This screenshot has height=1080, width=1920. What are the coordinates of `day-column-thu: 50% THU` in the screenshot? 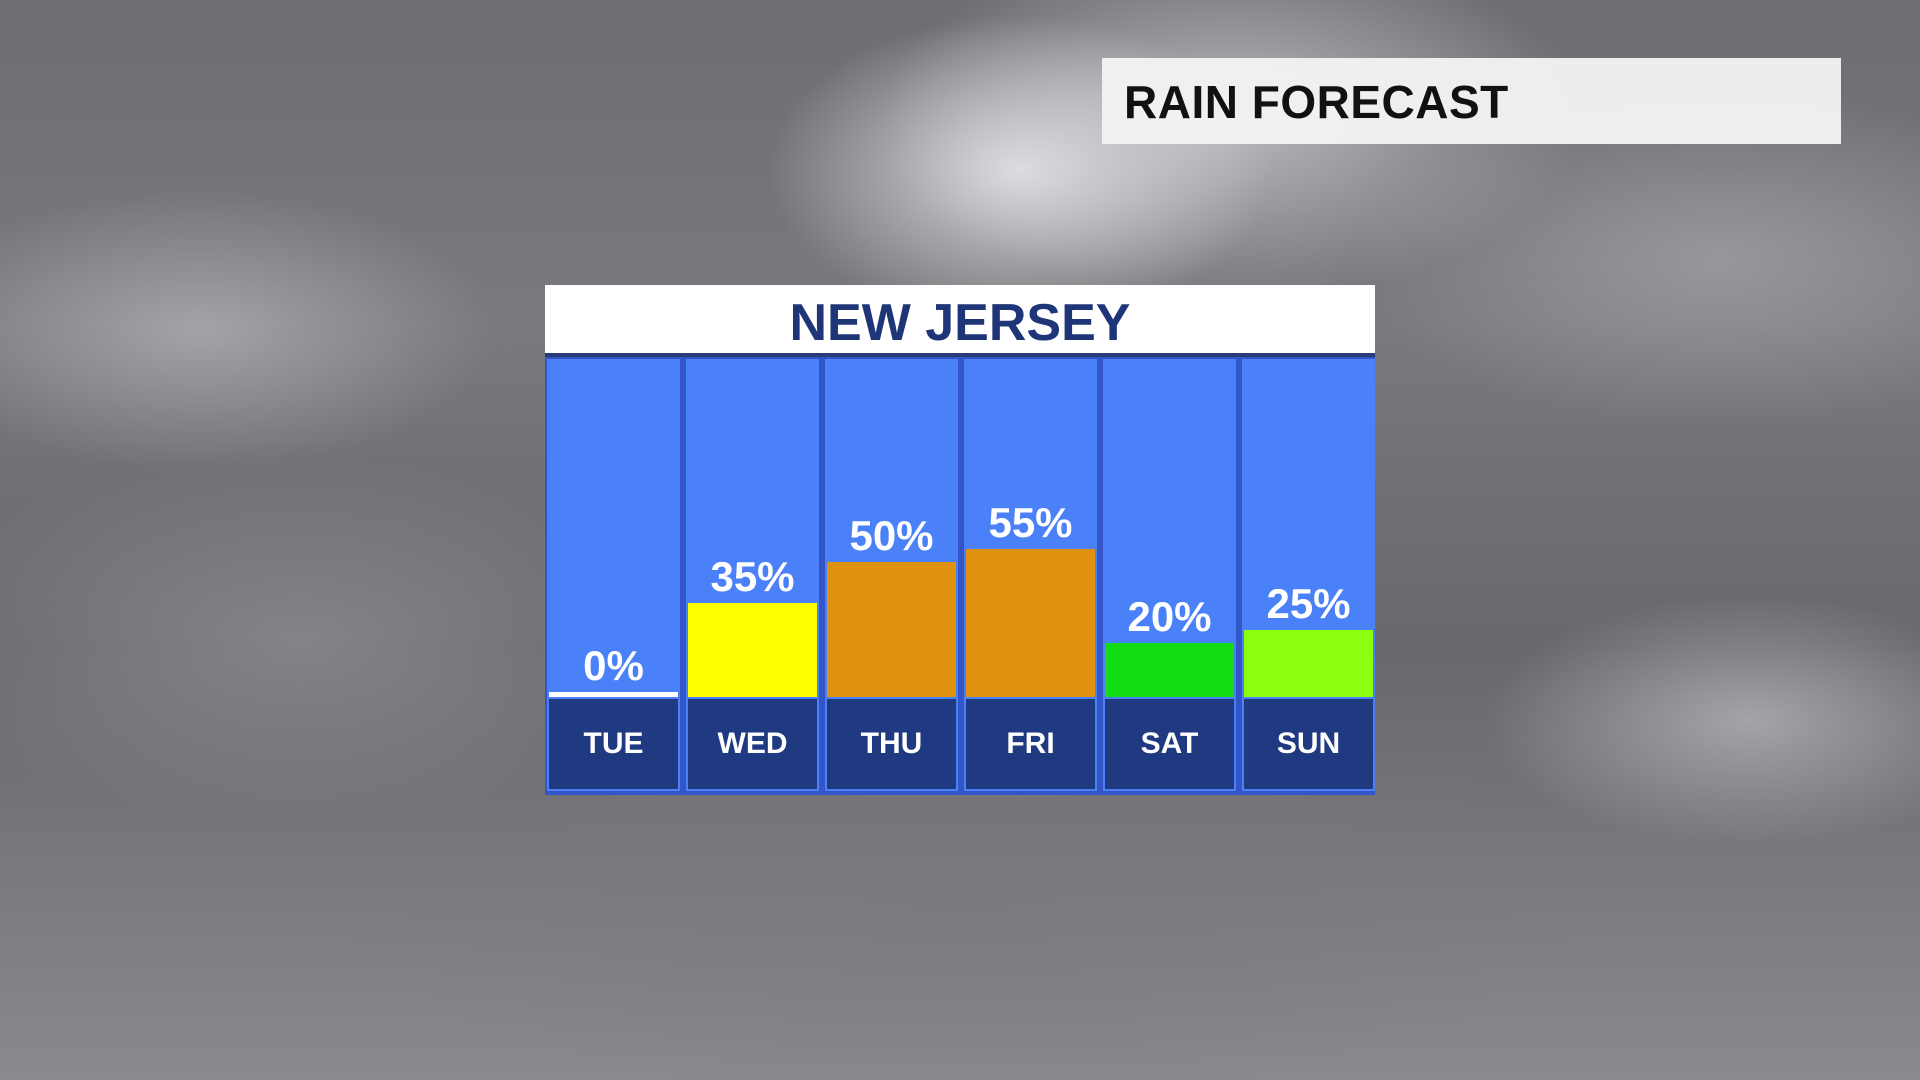 It's located at (891, 575).